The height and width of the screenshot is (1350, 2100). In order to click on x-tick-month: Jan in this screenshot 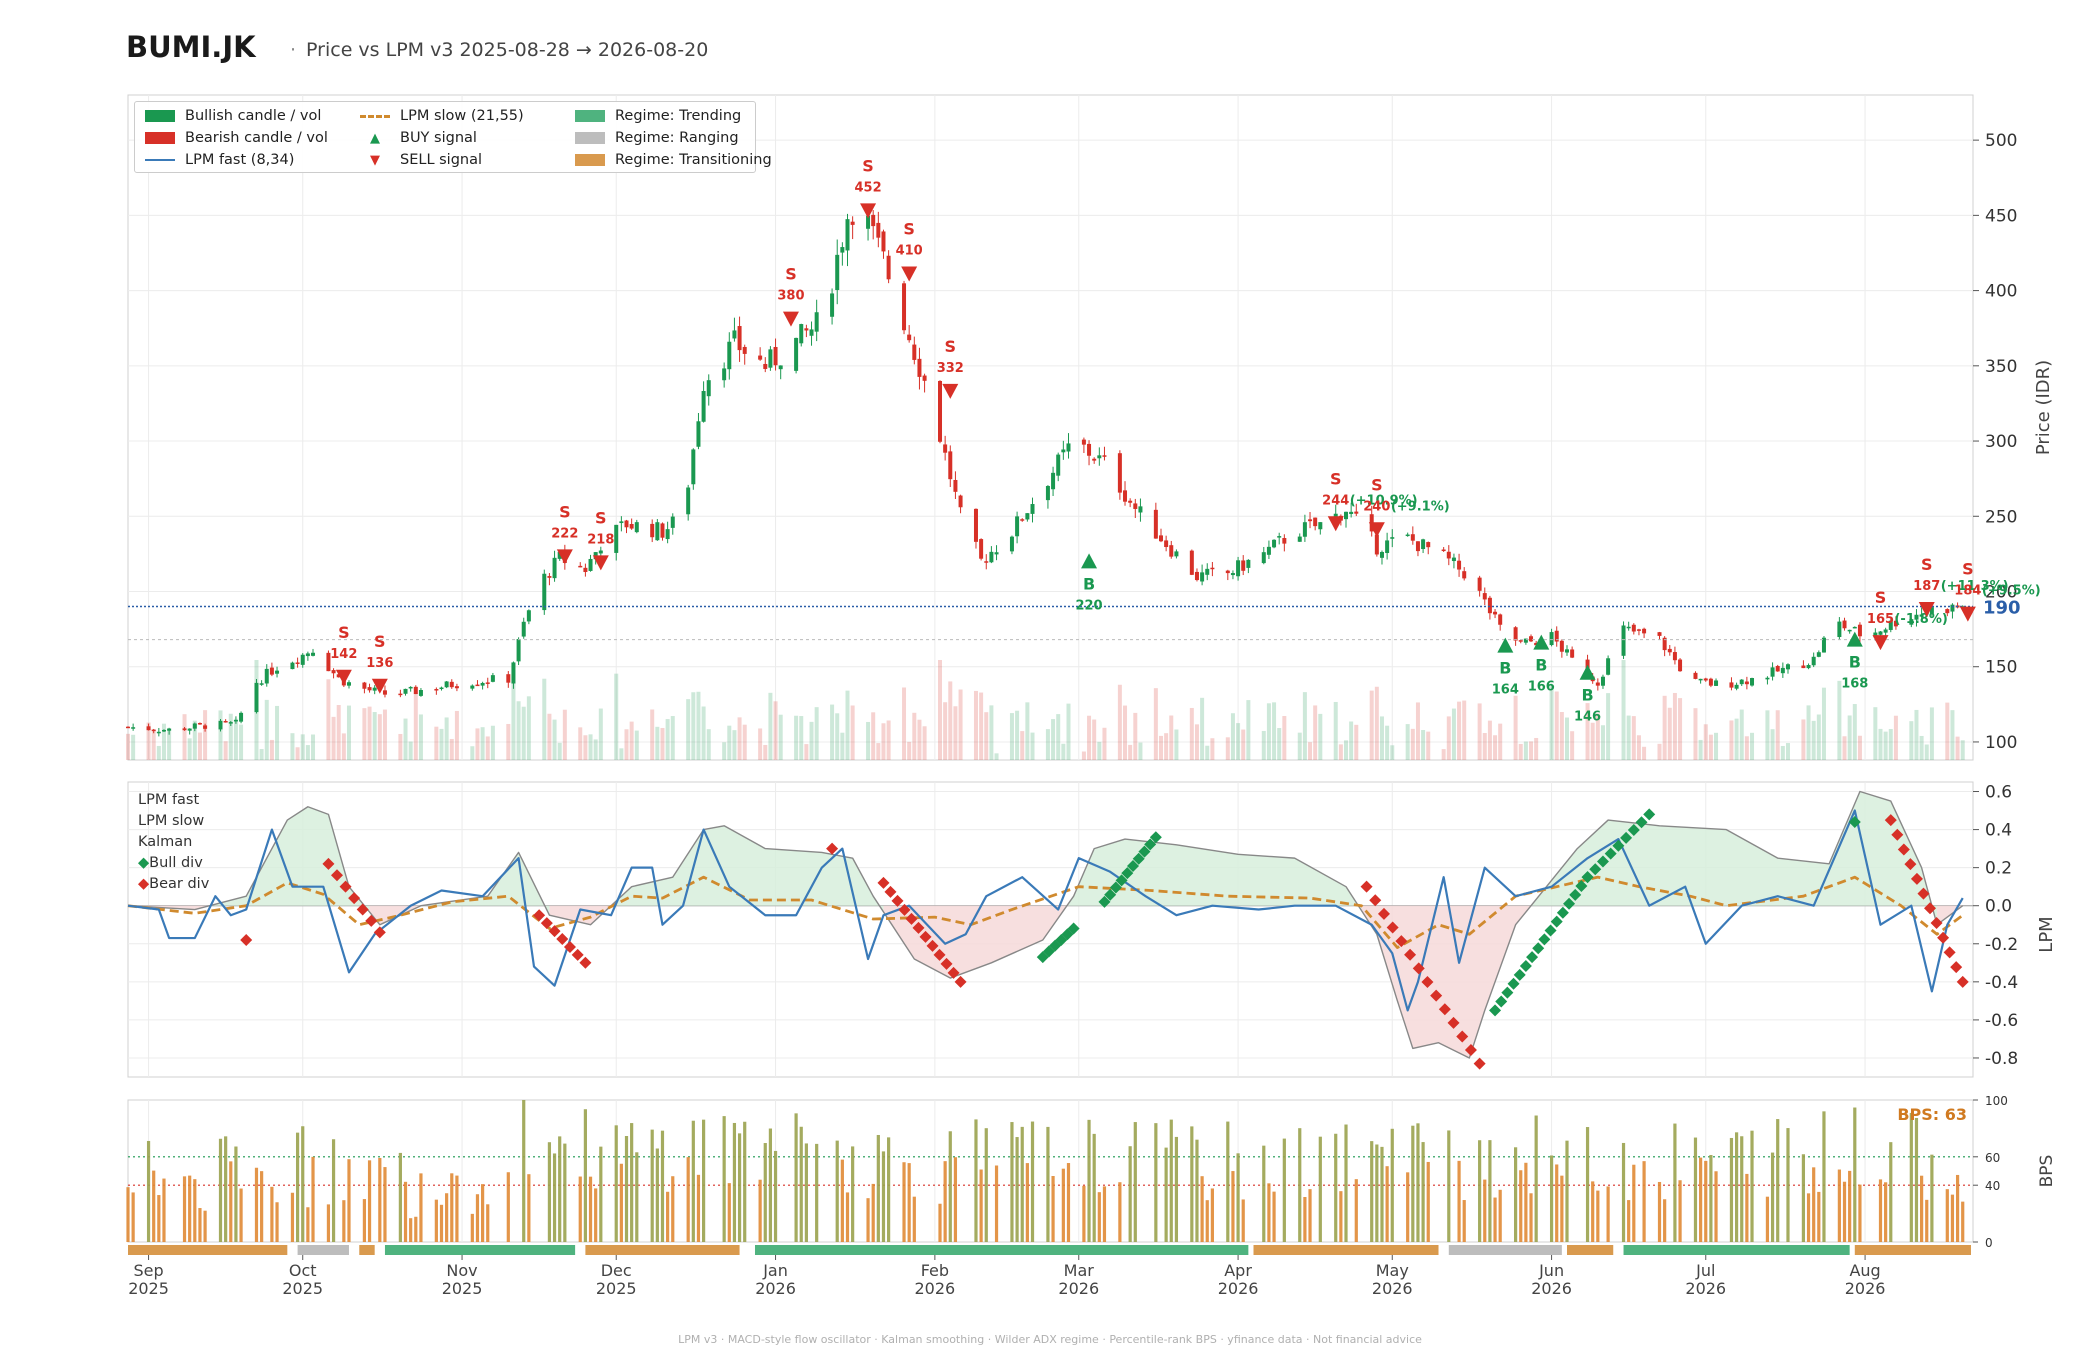, I will do `click(775, 1270)`.